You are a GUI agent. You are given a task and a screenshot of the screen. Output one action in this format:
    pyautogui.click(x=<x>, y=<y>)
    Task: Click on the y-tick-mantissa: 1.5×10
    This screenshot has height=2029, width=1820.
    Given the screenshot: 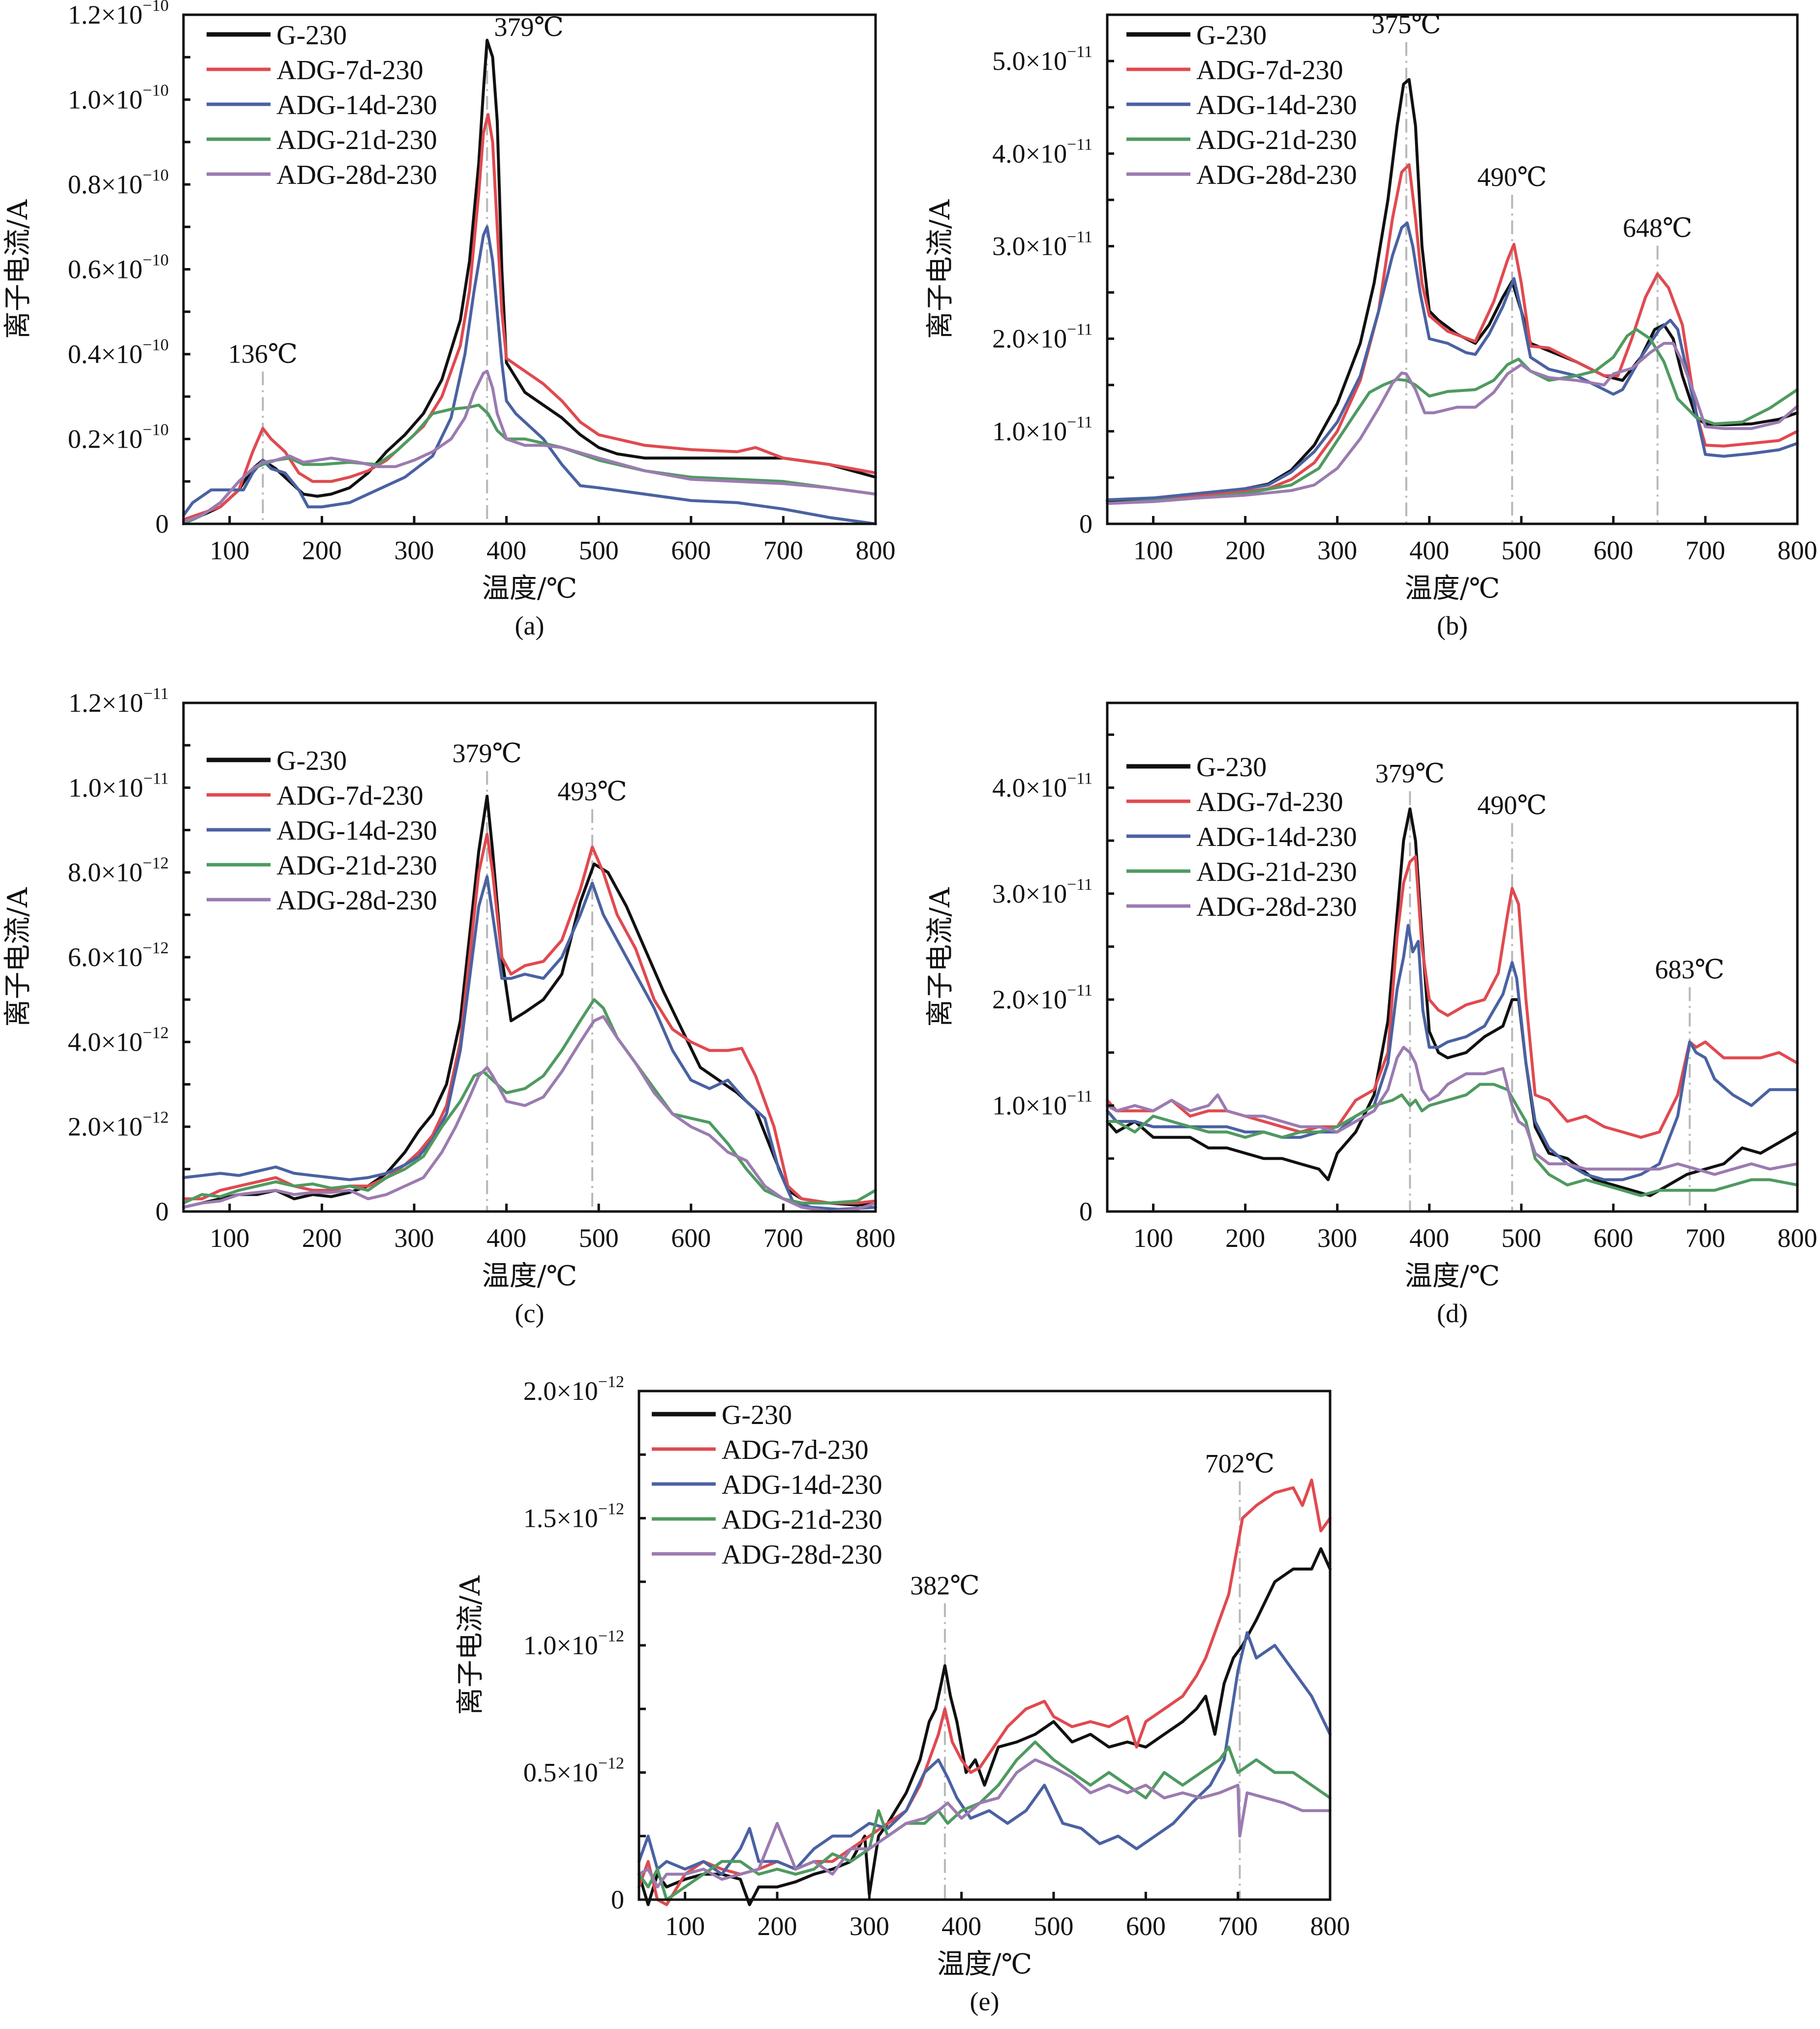 What is the action you would take?
    pyautogui.click(x=560, y=1518)
    